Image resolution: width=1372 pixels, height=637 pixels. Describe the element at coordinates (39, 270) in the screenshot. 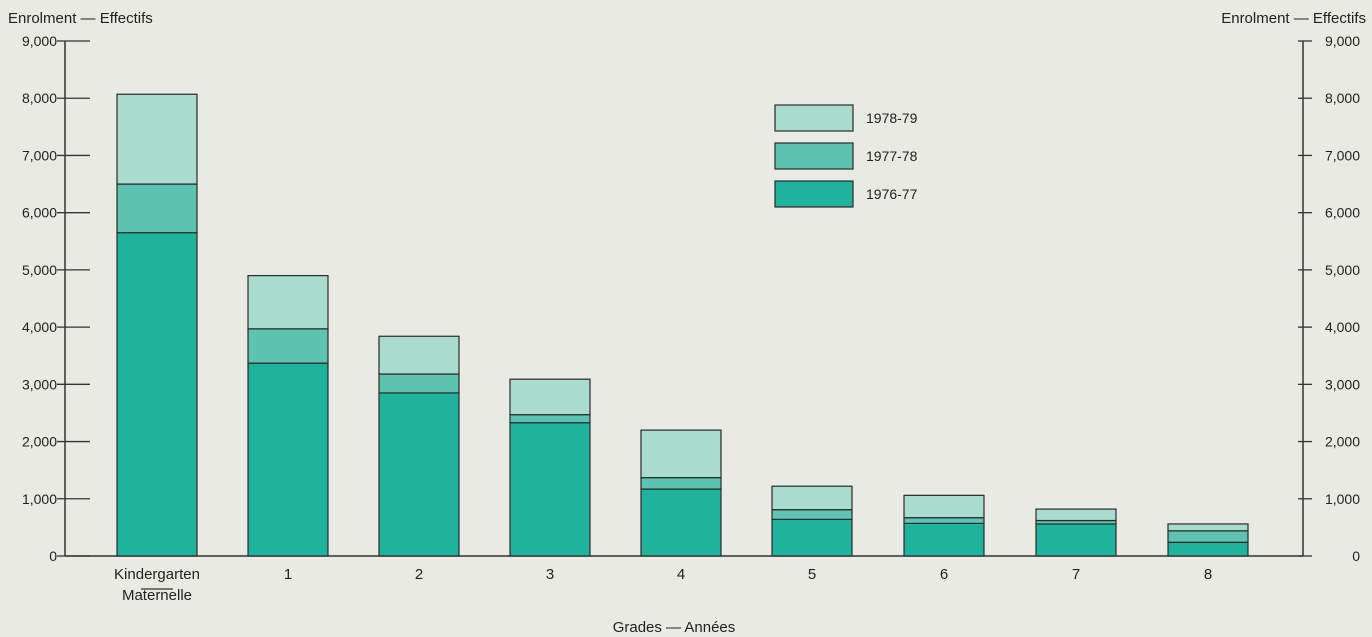

I see `left-y-tick-label: 5,000` at that location.